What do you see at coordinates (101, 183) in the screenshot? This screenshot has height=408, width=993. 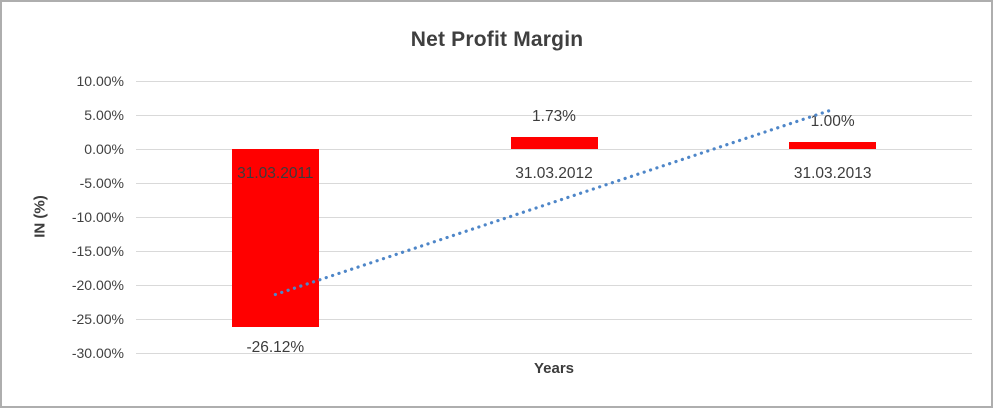 I see `y-tick-label: -5.00%` at bounding box center [101, 183].